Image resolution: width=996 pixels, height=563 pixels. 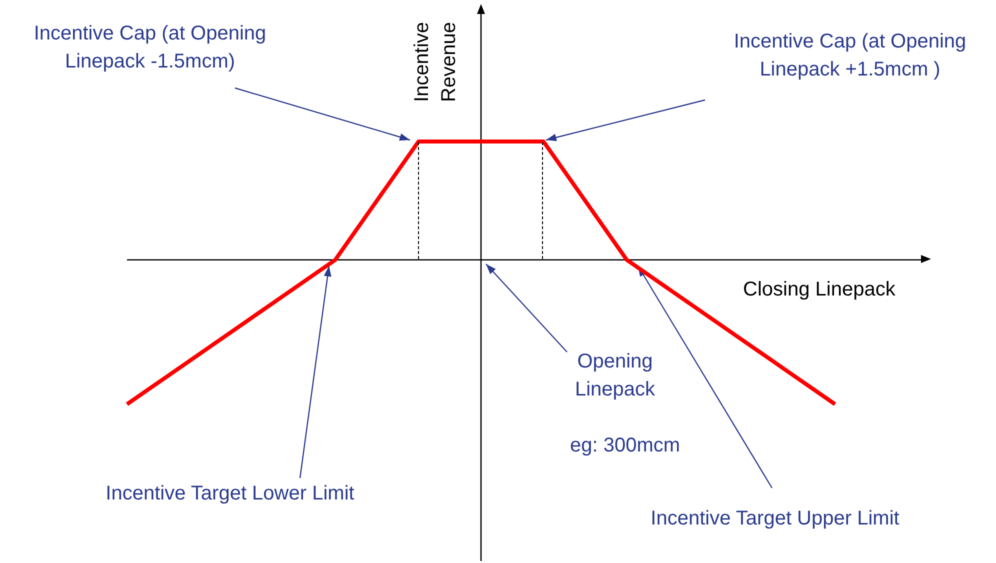 I want to click on text: Incentive Cap (at Opening Linepack -1.5mcm), so click(x=150, y=47).